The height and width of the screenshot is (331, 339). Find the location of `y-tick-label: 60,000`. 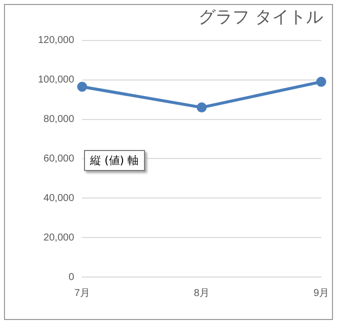

y-tick-label: 60,000 is located at coordinates (59, 158).